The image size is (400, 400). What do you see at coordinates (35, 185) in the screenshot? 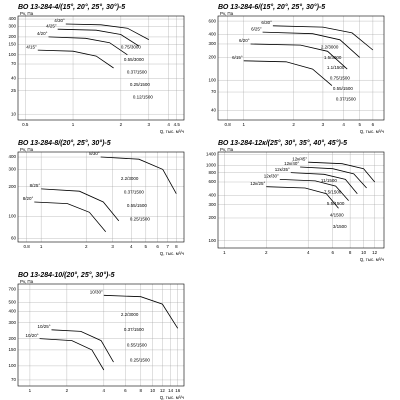
I see `curve-label: 8/25°` at bounding box center [35, 185].